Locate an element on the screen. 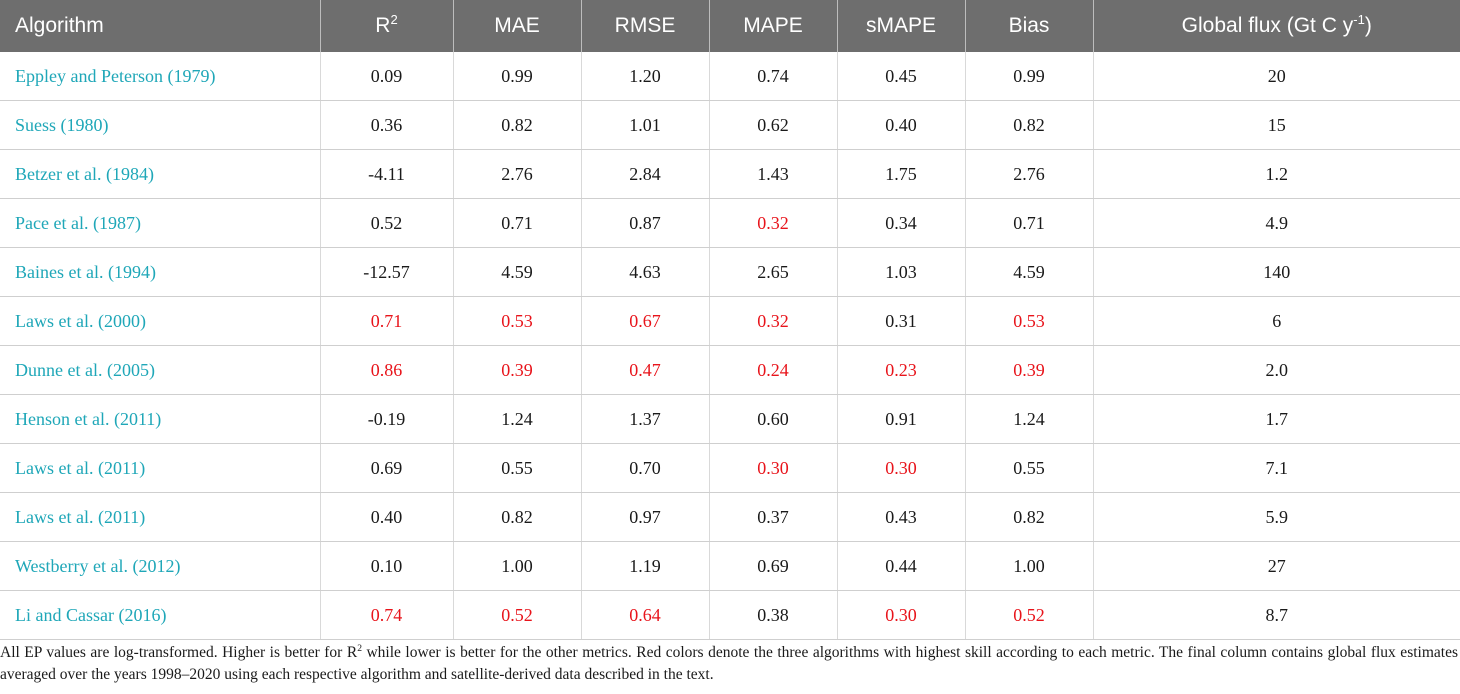 This screenshot has width=1460, height=694. smape-cell: 0.31 is located at coordinates (900, 321).